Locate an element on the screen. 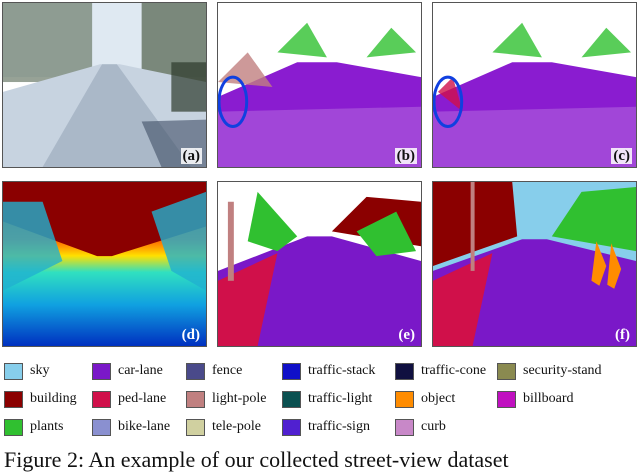  legend-label: traffic-light is located at coordinates (340, 398).